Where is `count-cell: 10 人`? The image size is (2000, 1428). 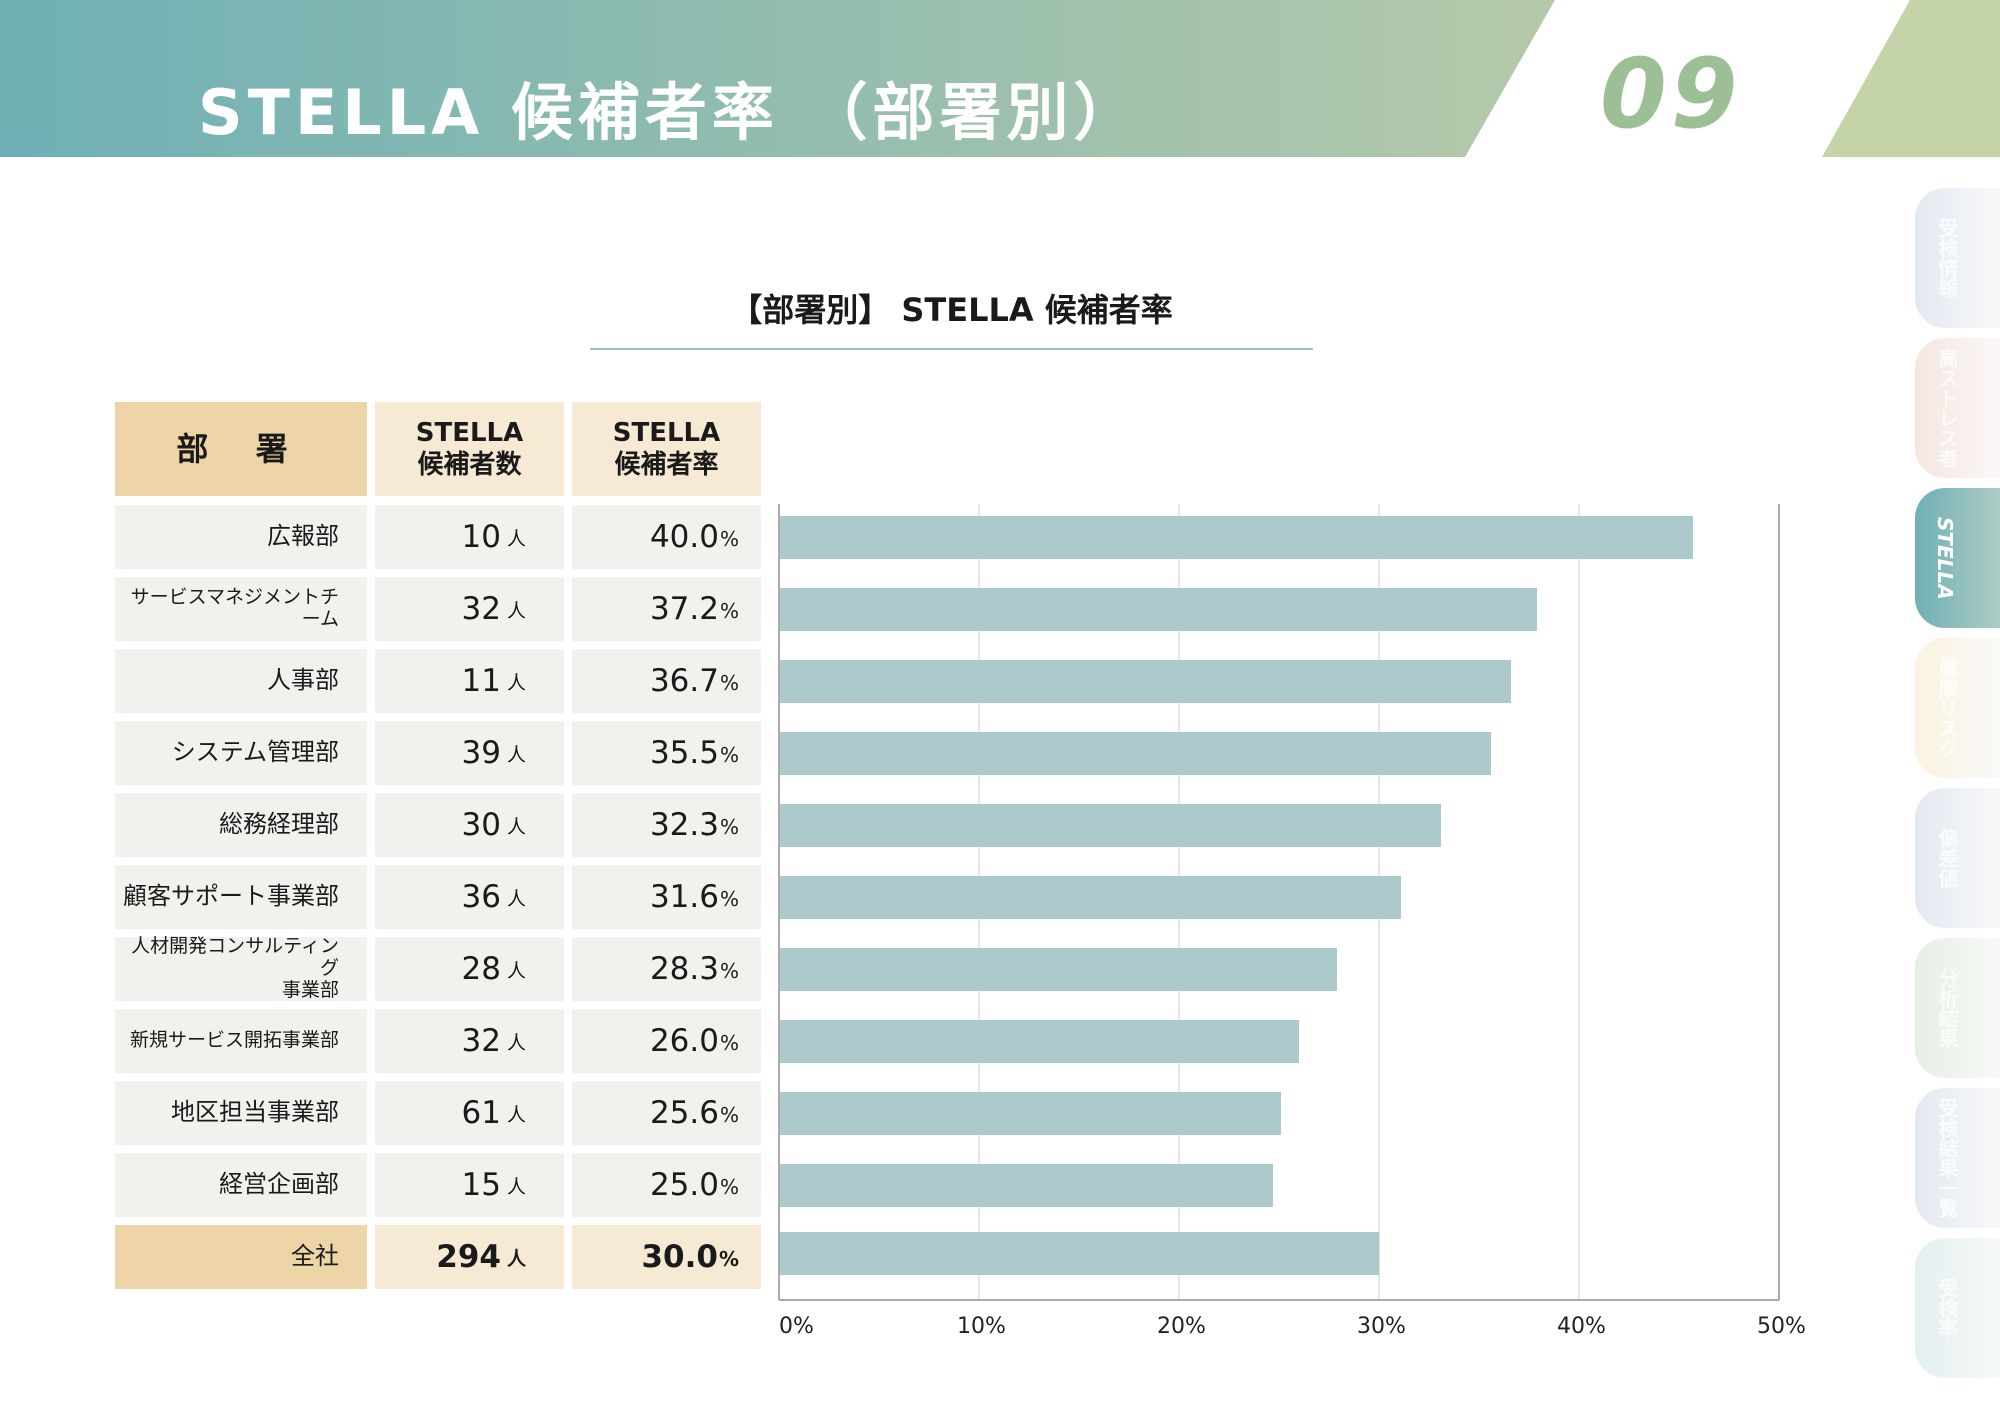
count-cell: 10 人 is located at coordinates (469, 537).